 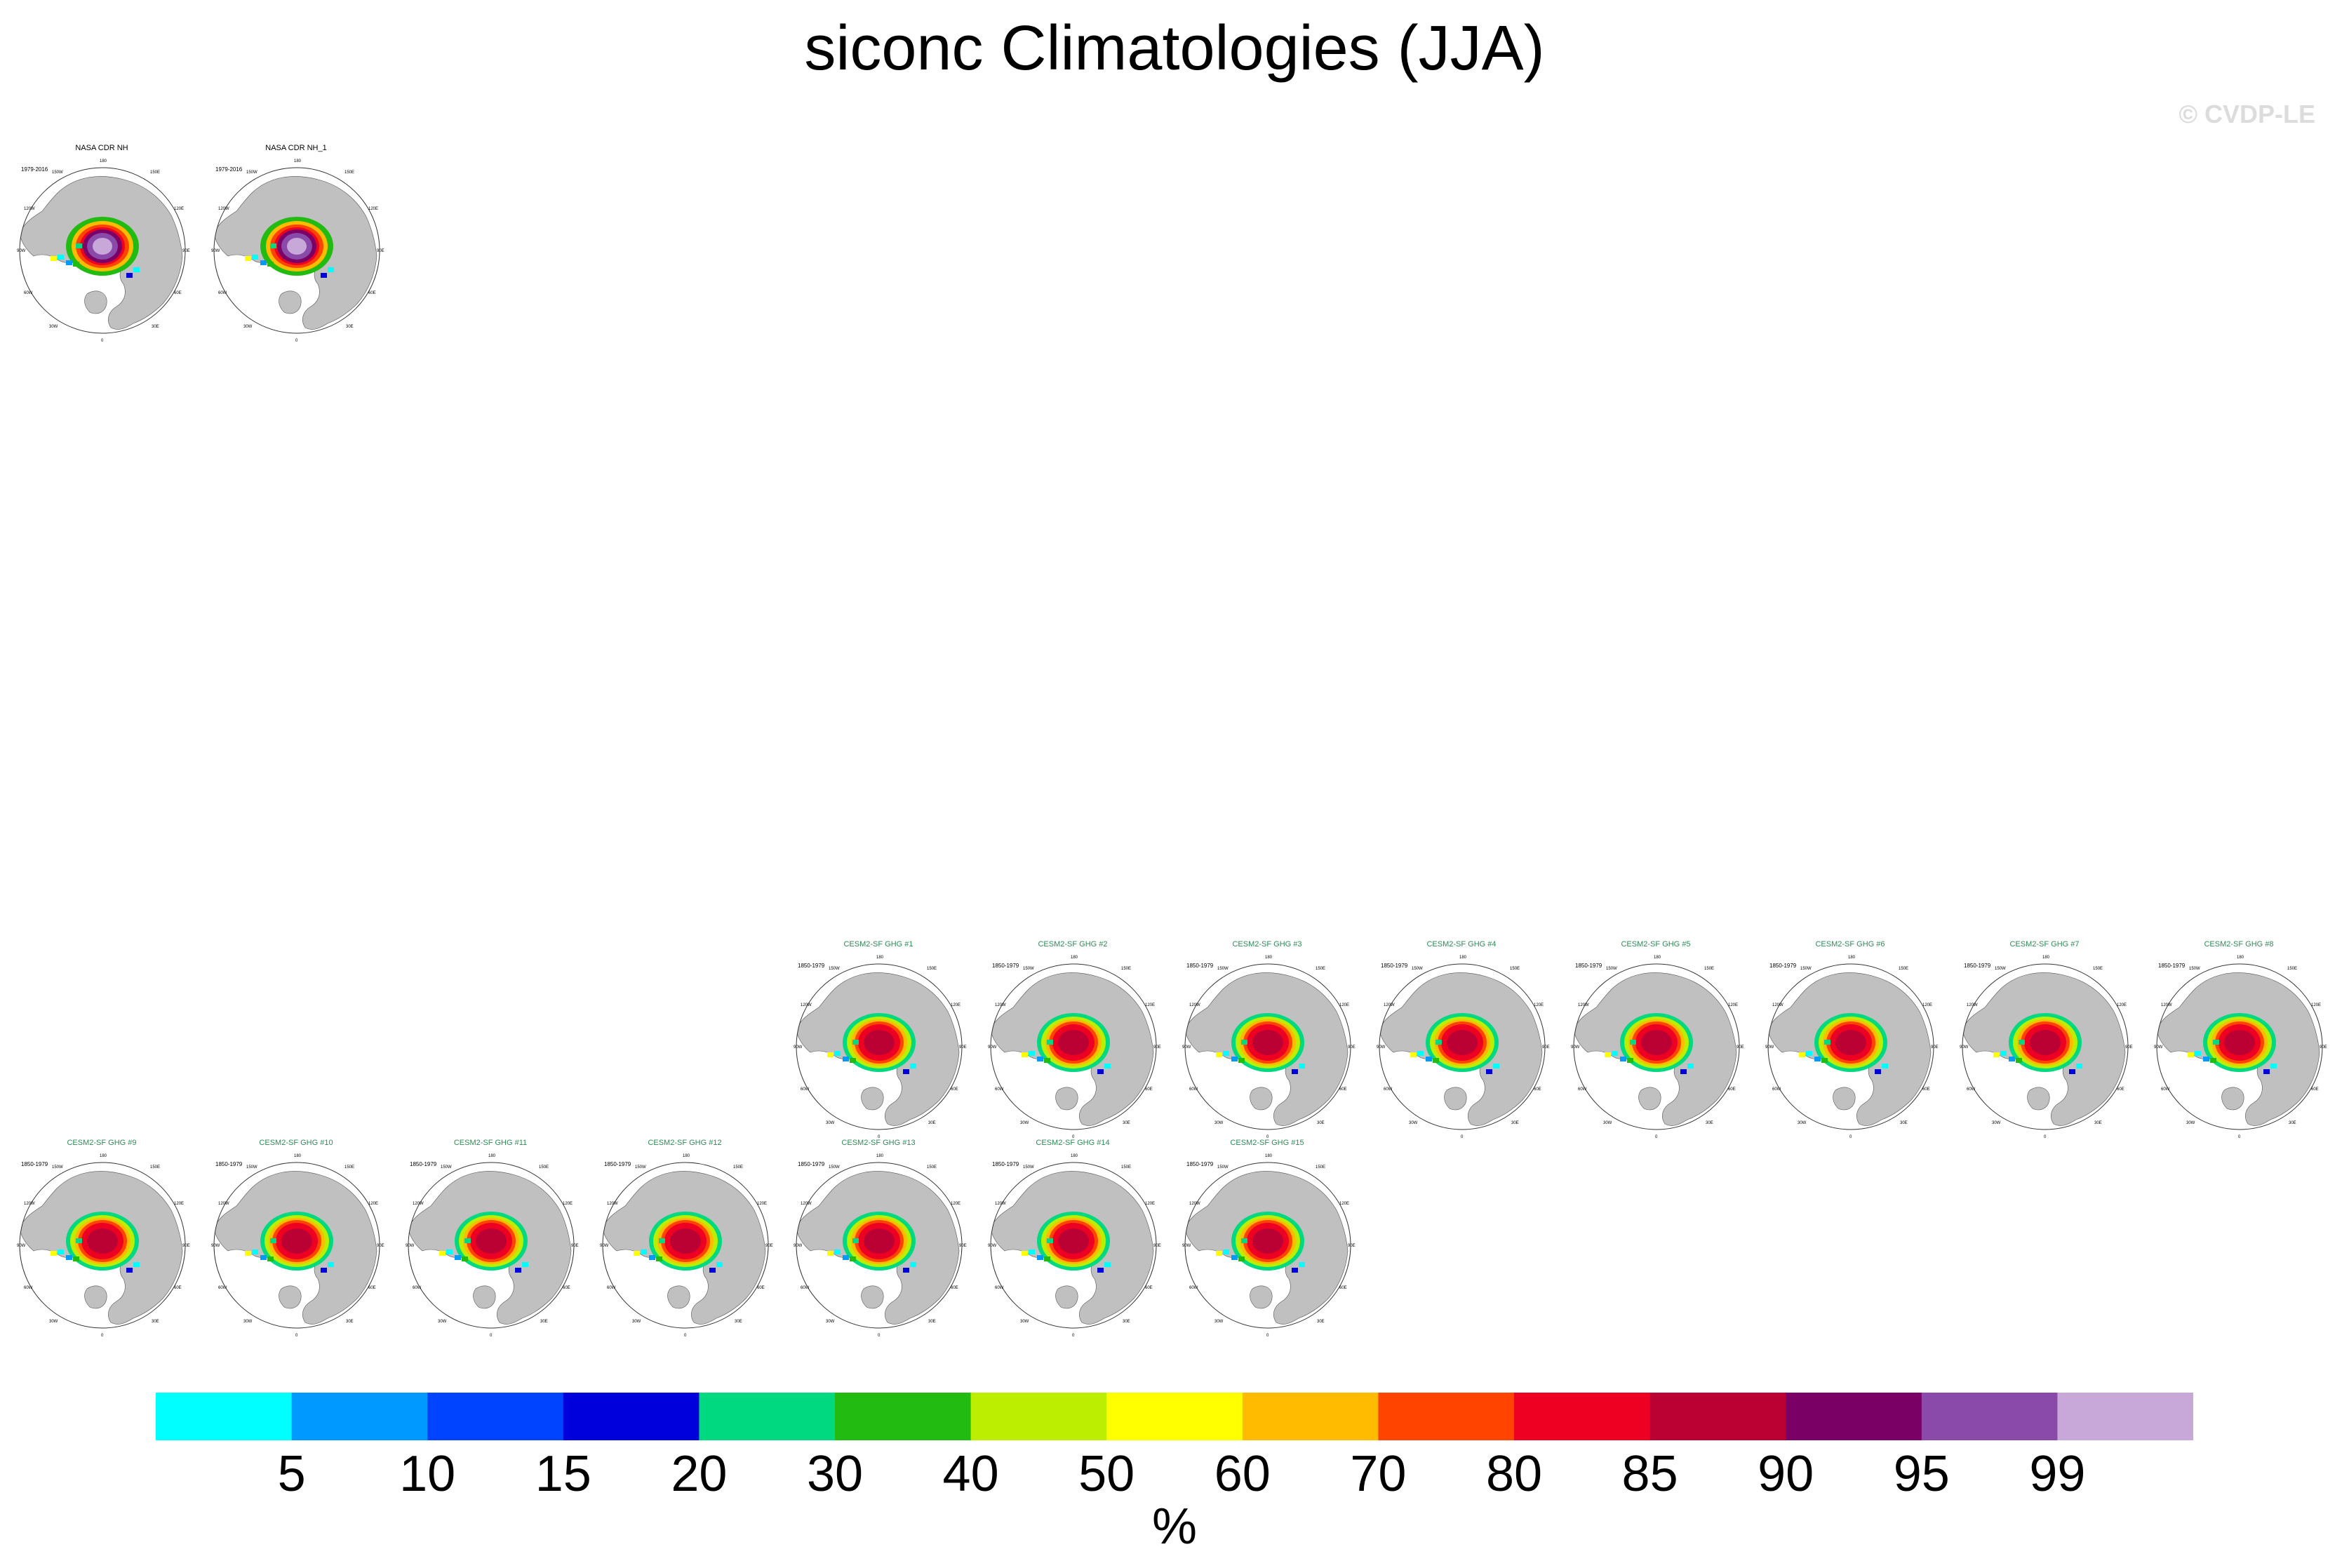 I want to click on panel-period: 1850-1979, so click(x=2172, y=966).